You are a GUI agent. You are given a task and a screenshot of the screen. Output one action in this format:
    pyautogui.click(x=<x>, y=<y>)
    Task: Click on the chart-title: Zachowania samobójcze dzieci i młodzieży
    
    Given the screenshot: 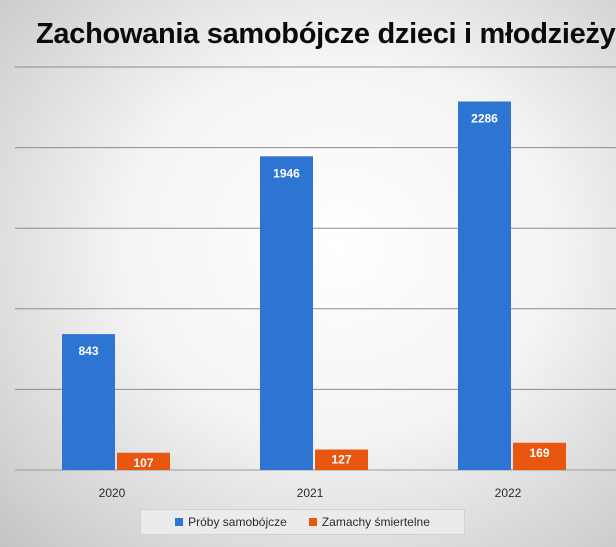 What is the action you would take?
    pyautogui.click(x=326, y=34)
    